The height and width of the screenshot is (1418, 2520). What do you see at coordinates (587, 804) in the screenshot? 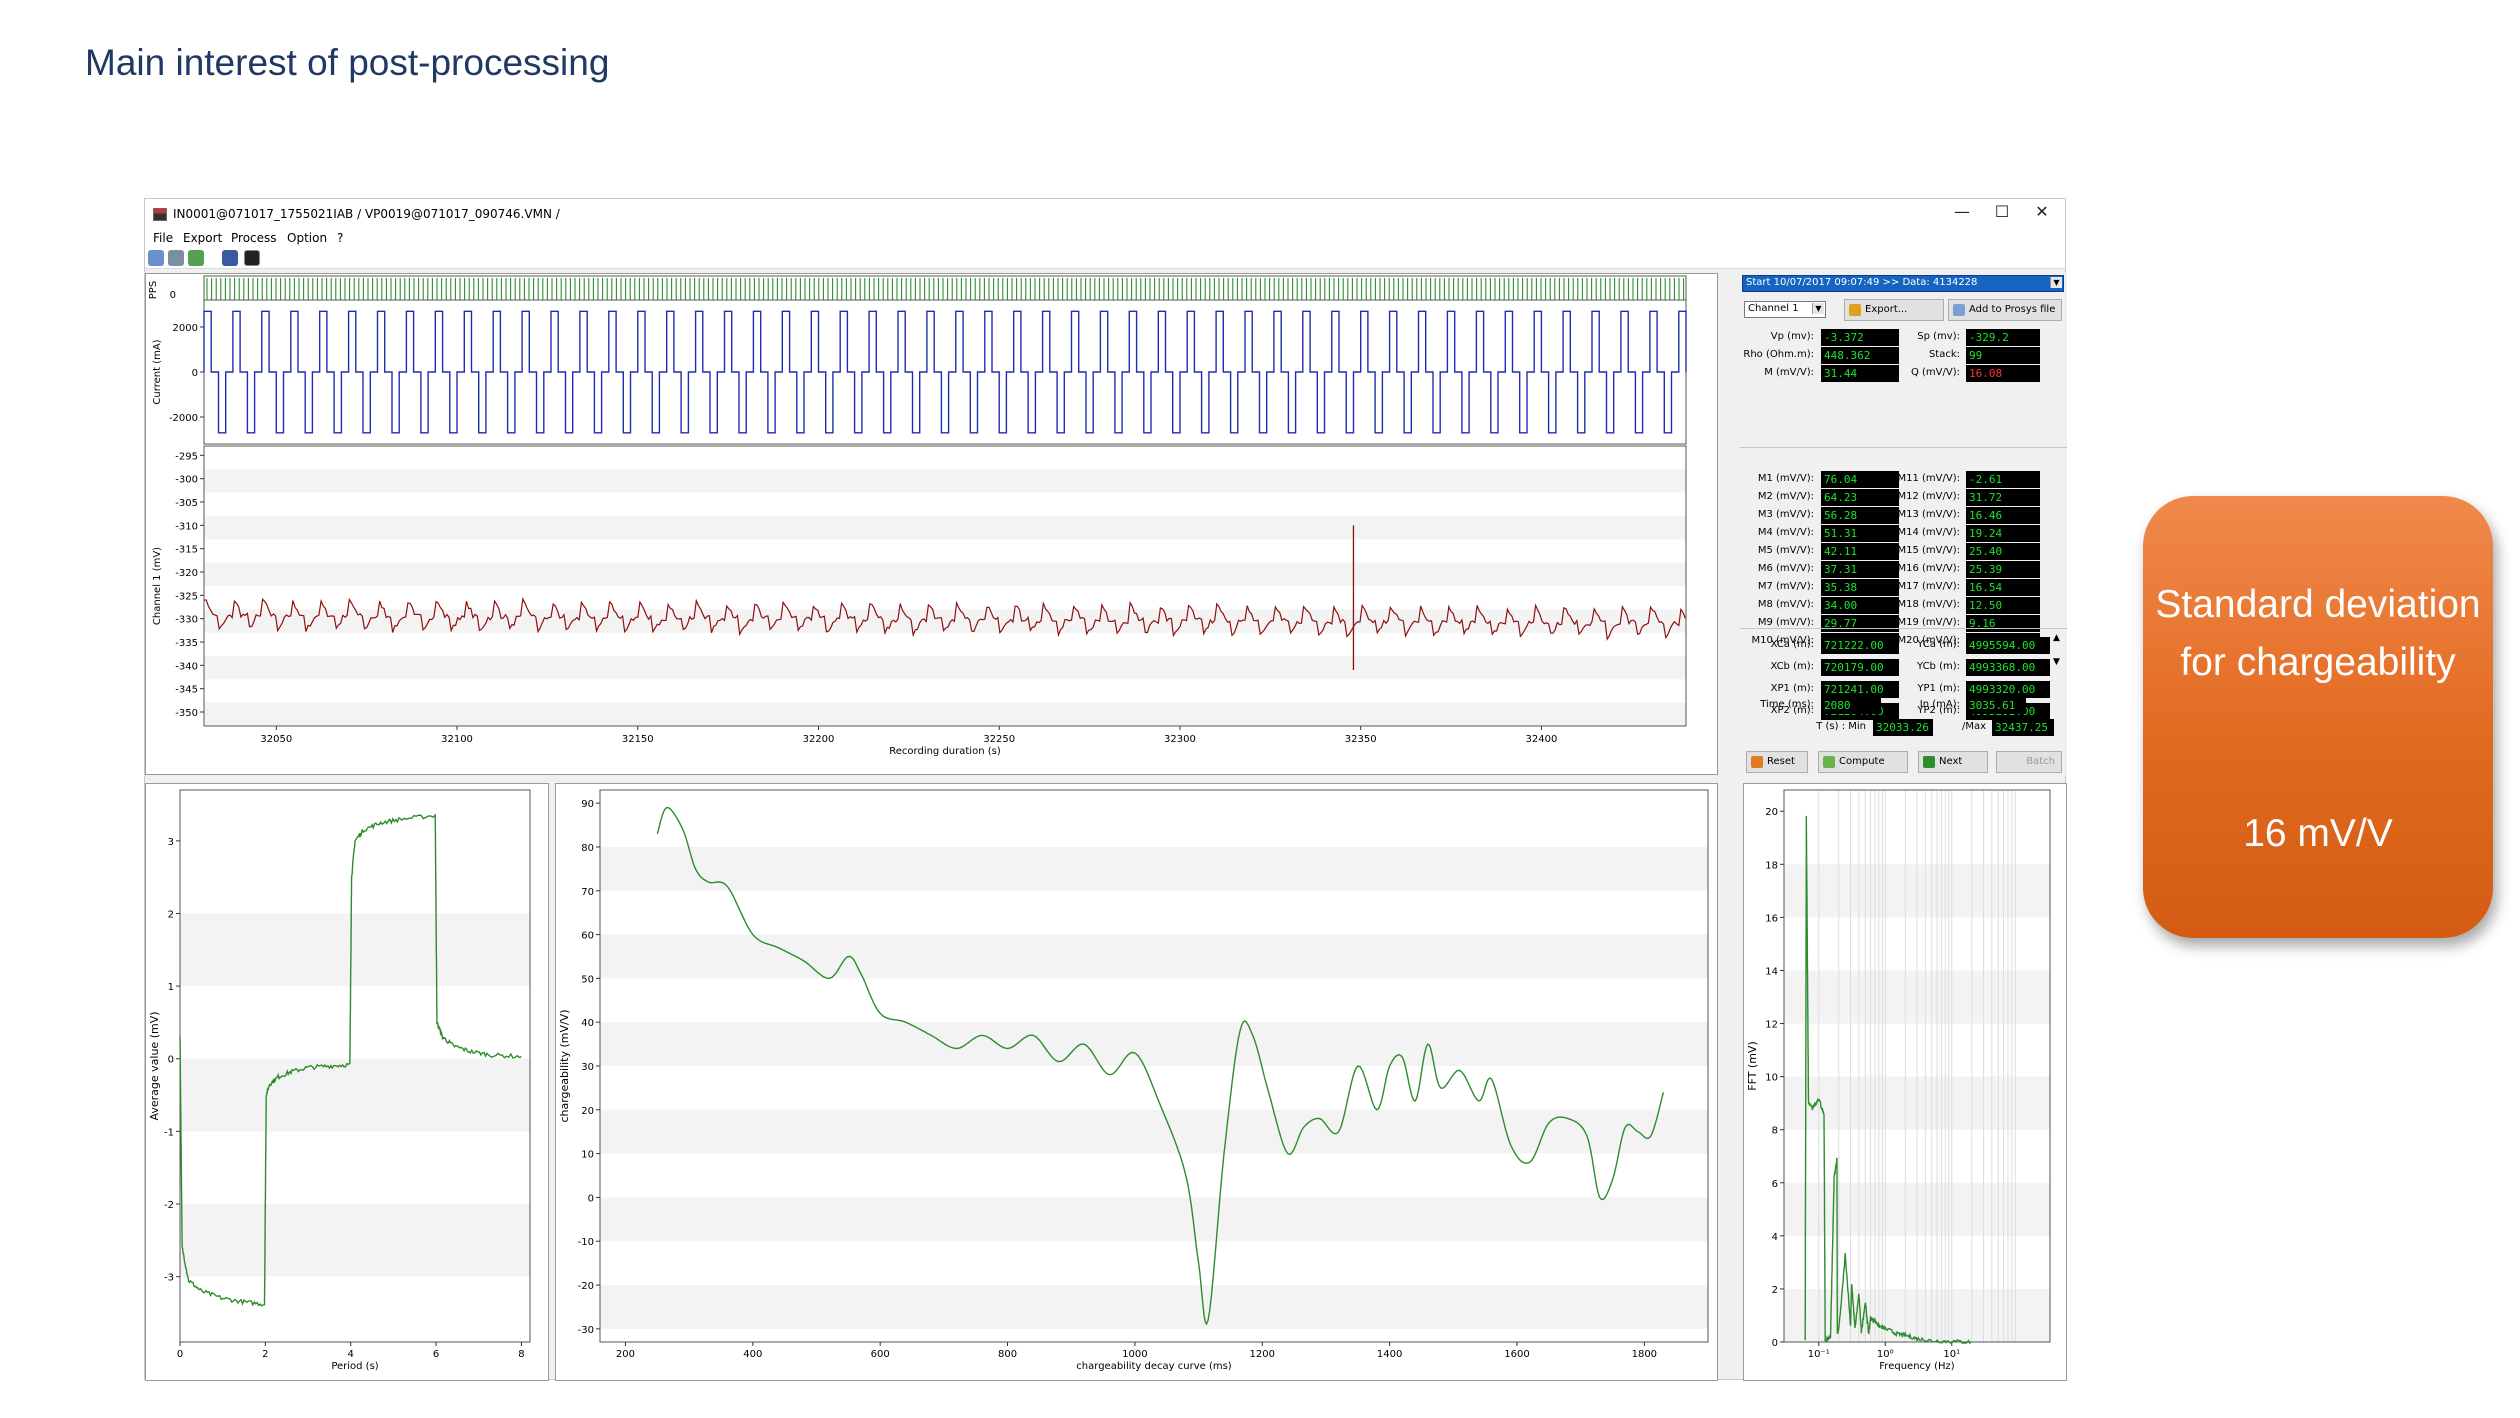
I see `svgDecay-y-tick-label: 90` at bounding box center [587, 804].